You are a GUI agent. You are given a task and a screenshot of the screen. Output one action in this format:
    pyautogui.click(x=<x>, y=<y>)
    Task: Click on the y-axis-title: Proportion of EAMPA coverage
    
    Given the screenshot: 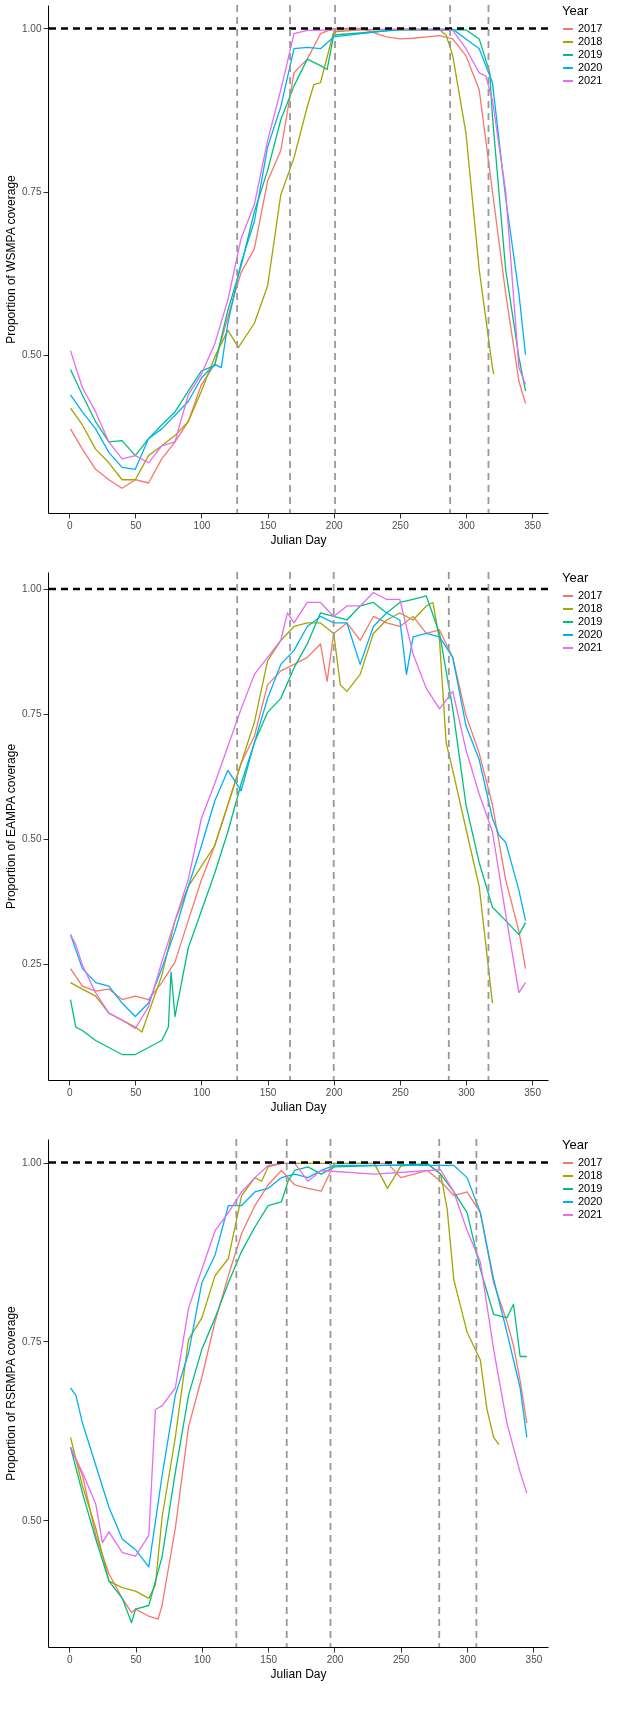 What is the action you would take?
    pyautogui.click(x=11, y=826)
    